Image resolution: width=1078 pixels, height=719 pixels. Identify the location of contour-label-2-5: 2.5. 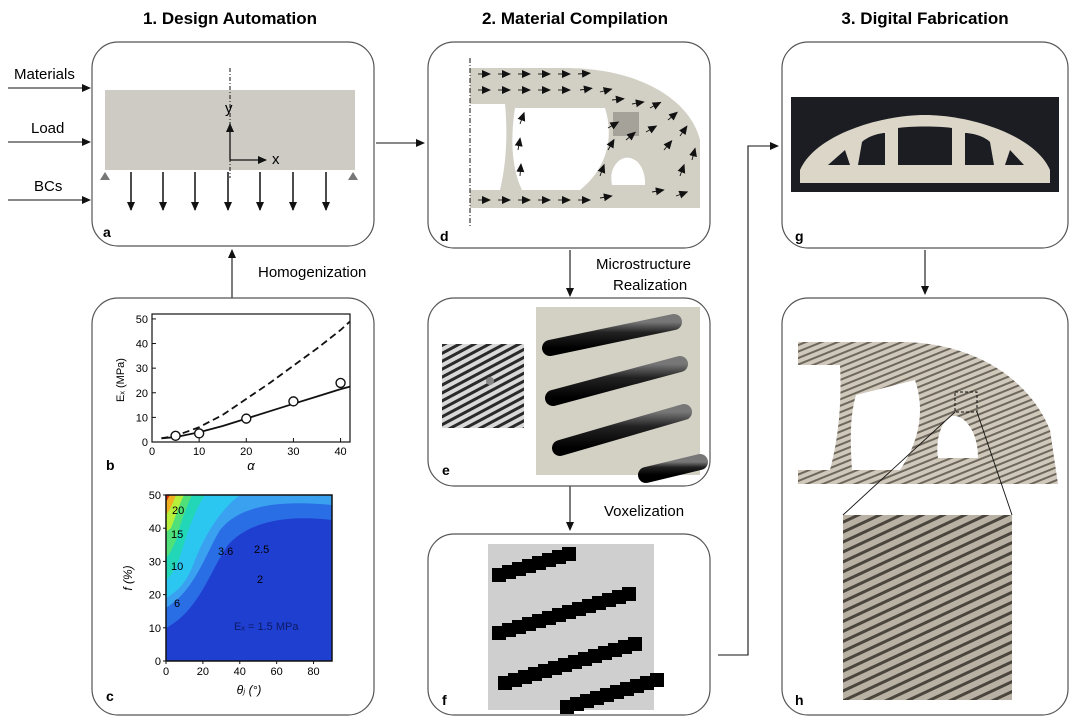
(261, 550).